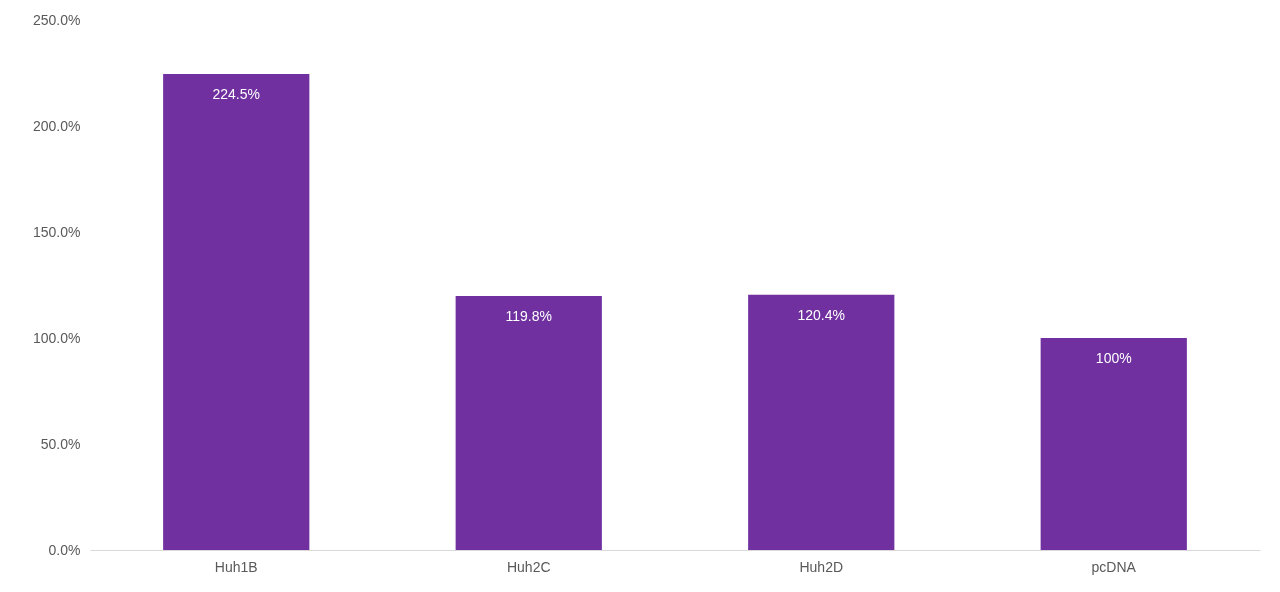 This screenshot has width=1280, height=592. What do you see at coordinates (57, 231) in the screenshot?
I see `y-tick-label: 150.0%` at bounding box center [57, 231].